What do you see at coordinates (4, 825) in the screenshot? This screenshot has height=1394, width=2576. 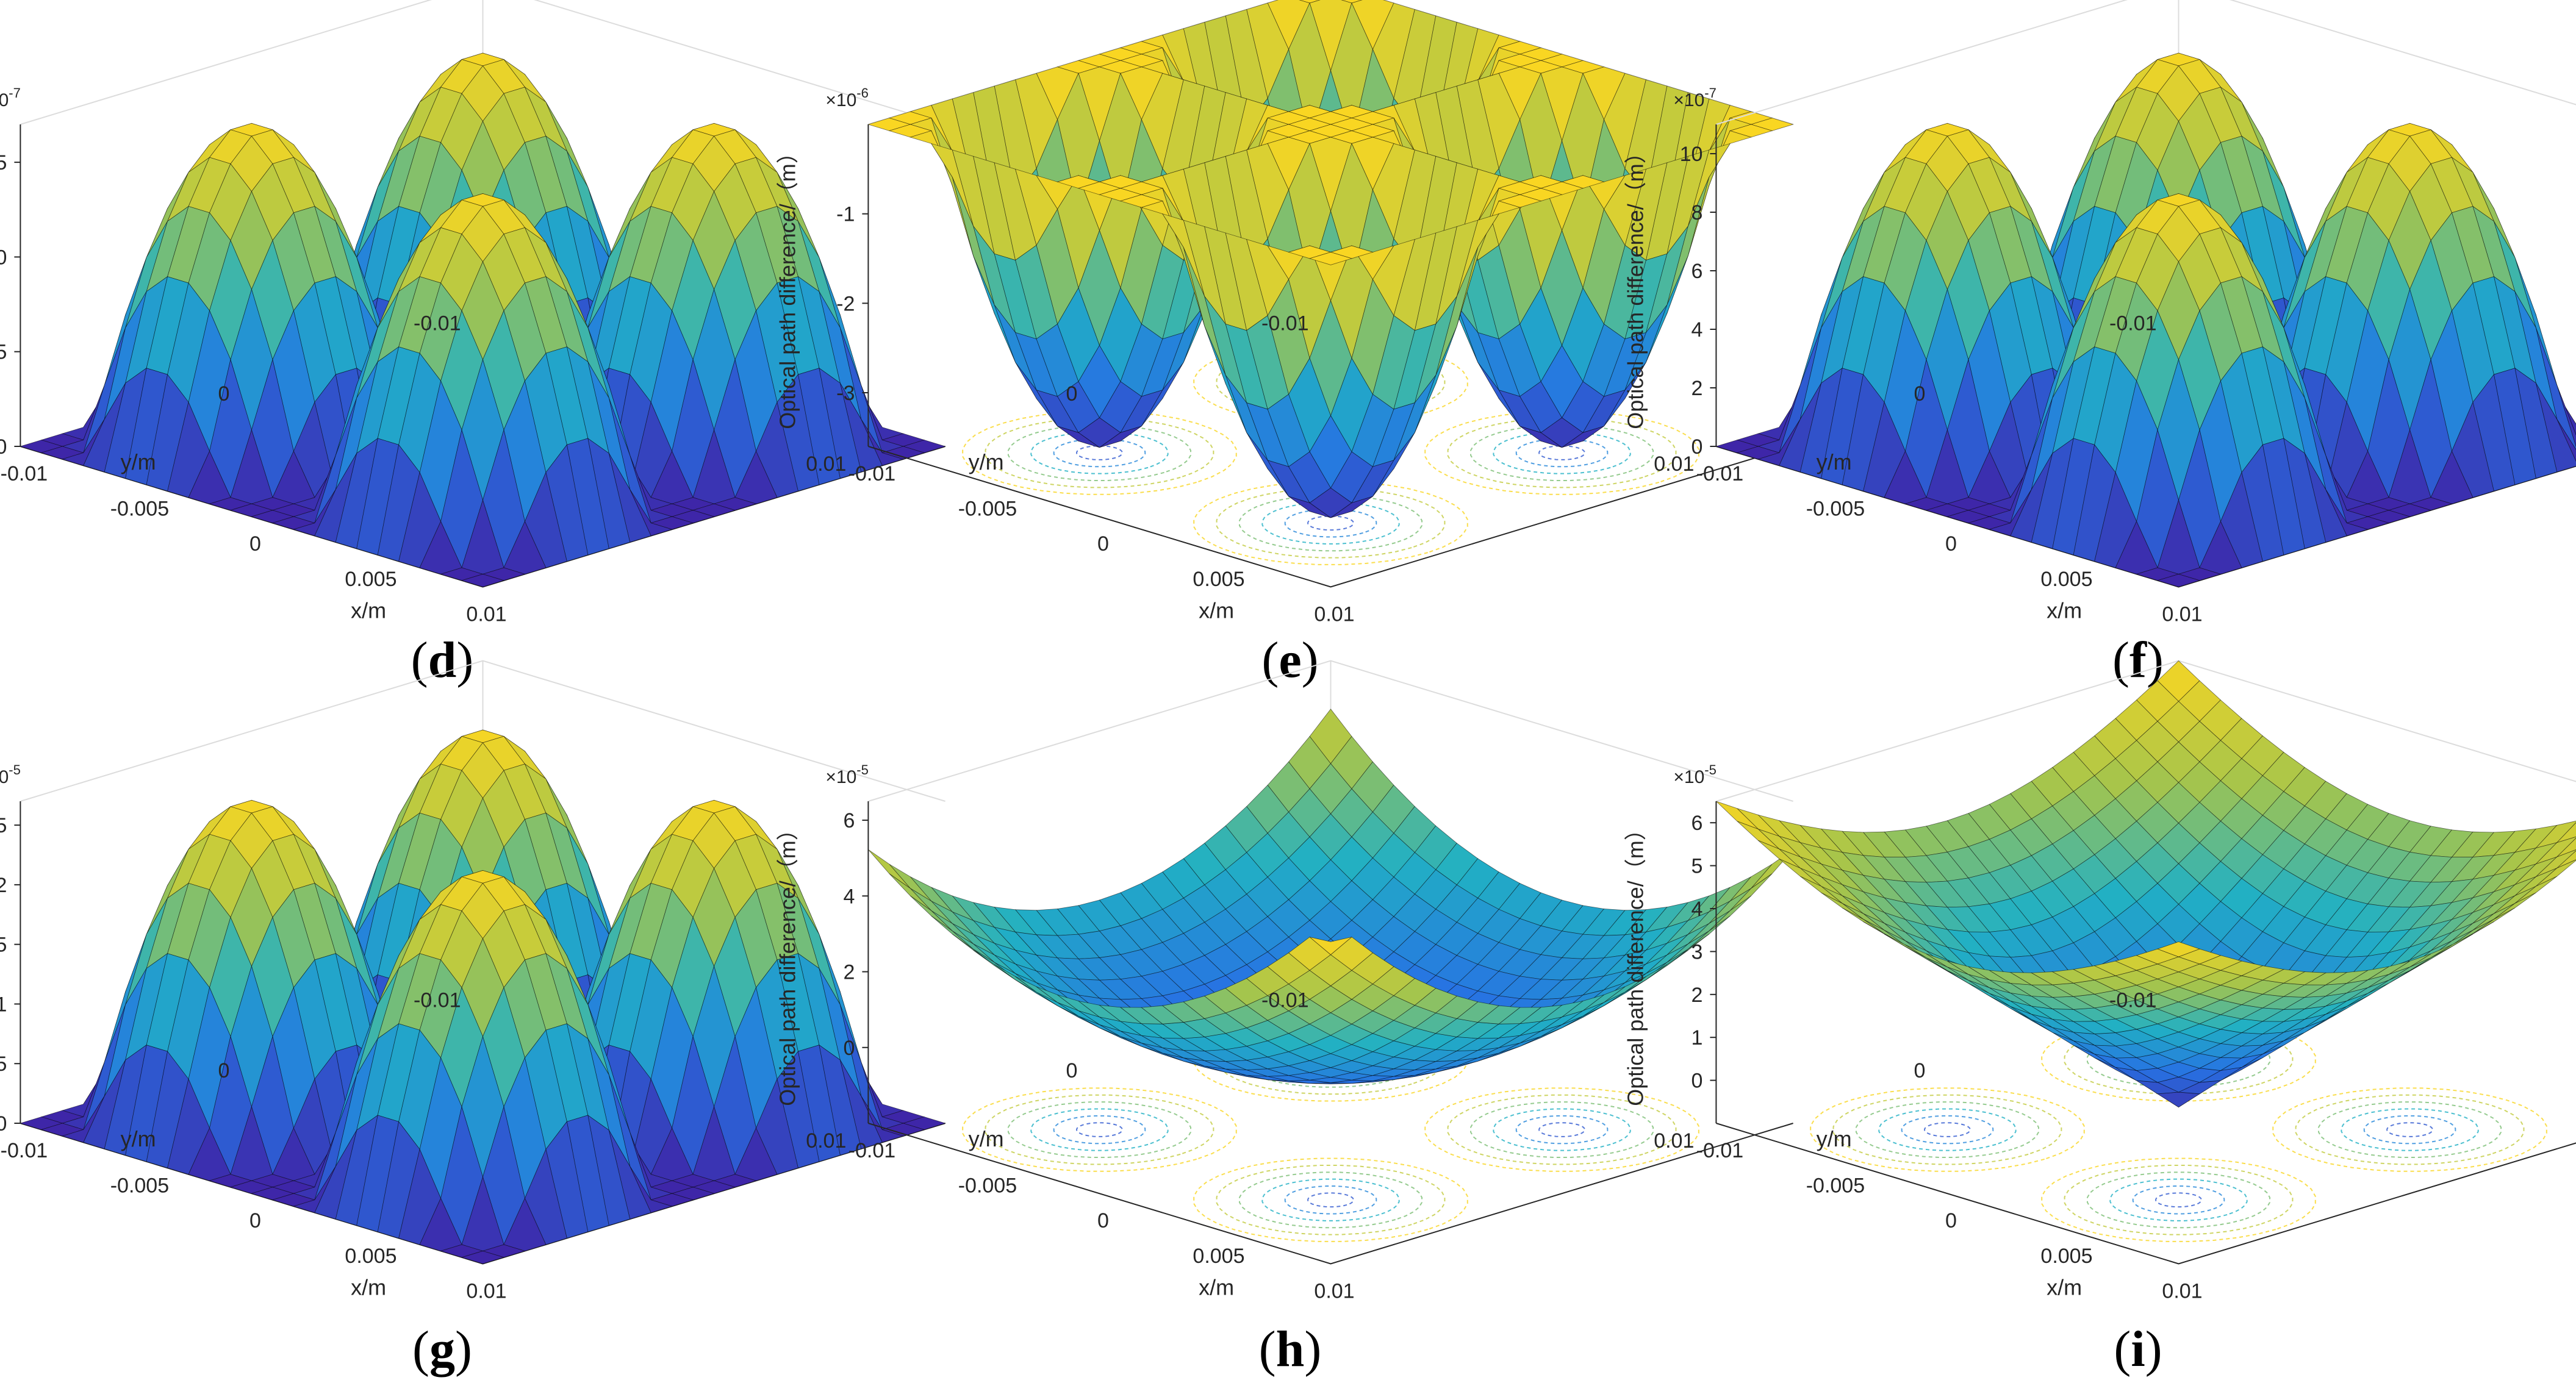 I see `z-tick-label: 2.5` at bounding box center [4, 825].